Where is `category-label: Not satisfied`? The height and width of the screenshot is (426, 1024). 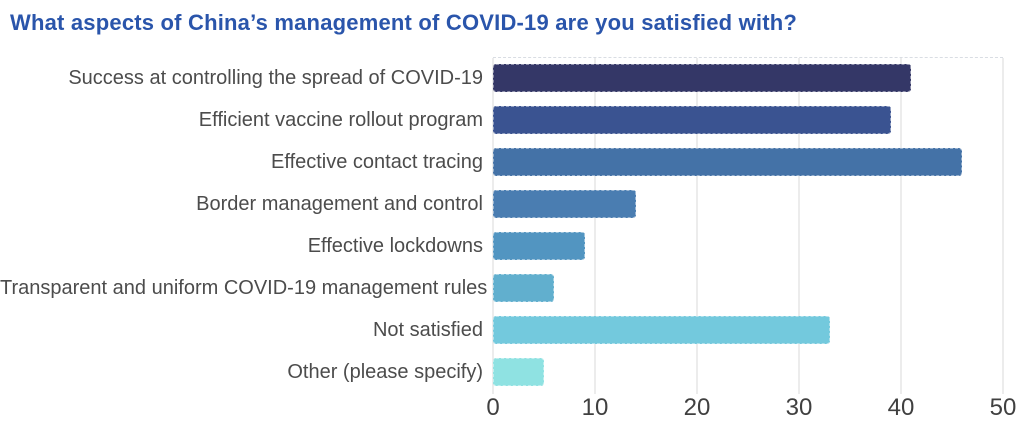 category-label: Not satisfied is located at coordinates (427, 330).